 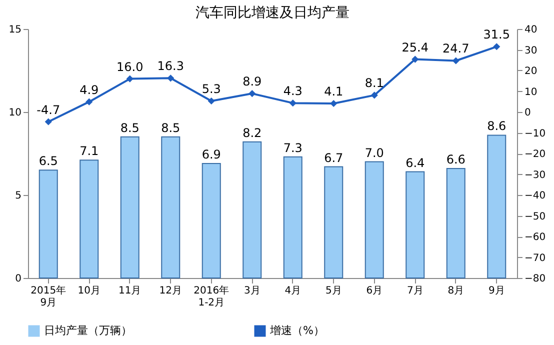 What do you see at coordinates (252, 81) in the screenshot?
I see `data-label: 8.9` at bounding box center [252, 81].